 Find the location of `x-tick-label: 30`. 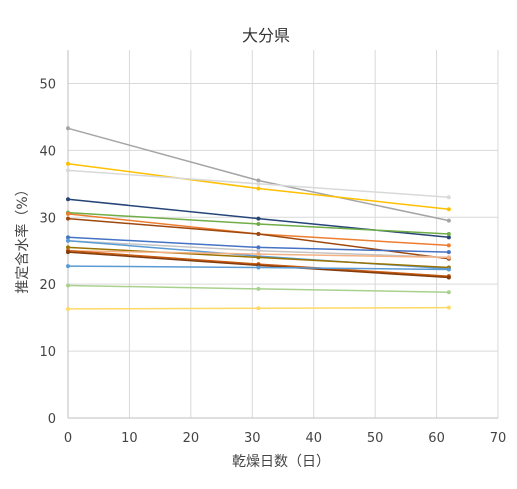

x-tick-label: 30 is located at coordinates (252, 438).